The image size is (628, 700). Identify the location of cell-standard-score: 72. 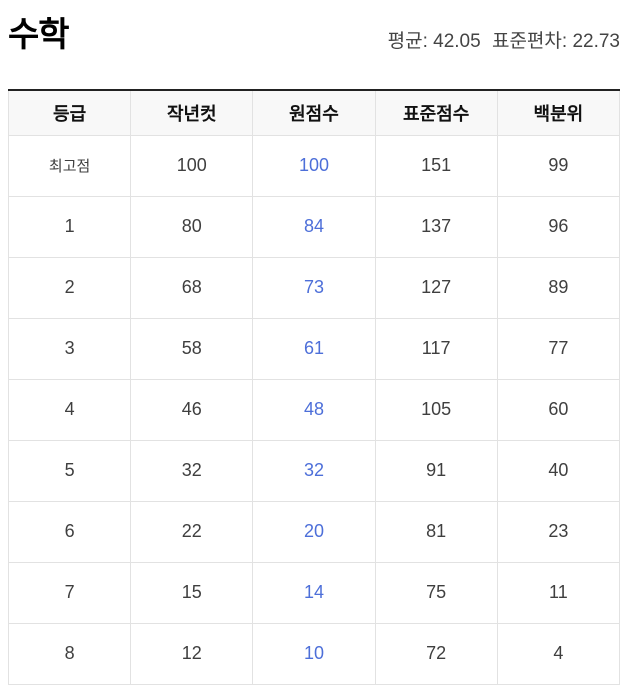
(436, 653).